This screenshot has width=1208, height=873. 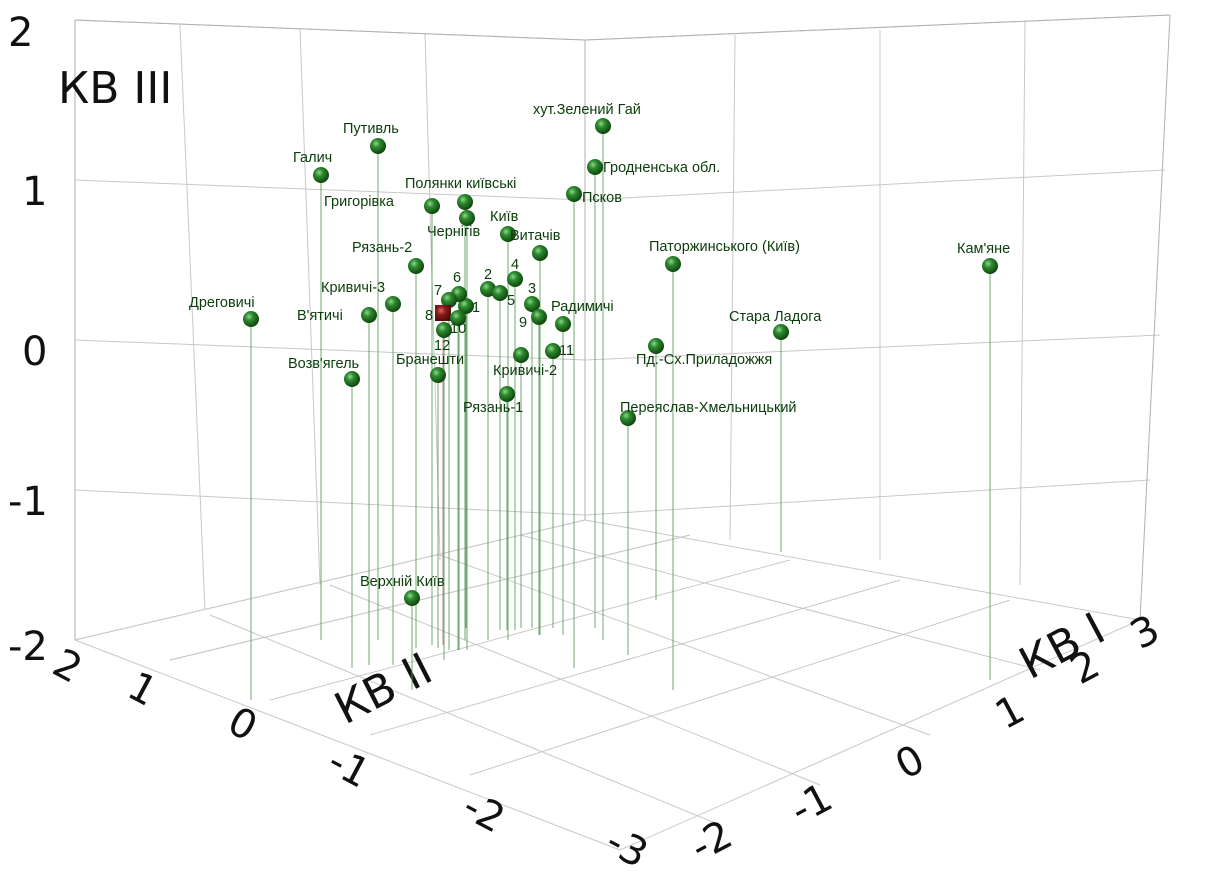 I want to click on z-tick-label: 2, so click(x=20, y=33).